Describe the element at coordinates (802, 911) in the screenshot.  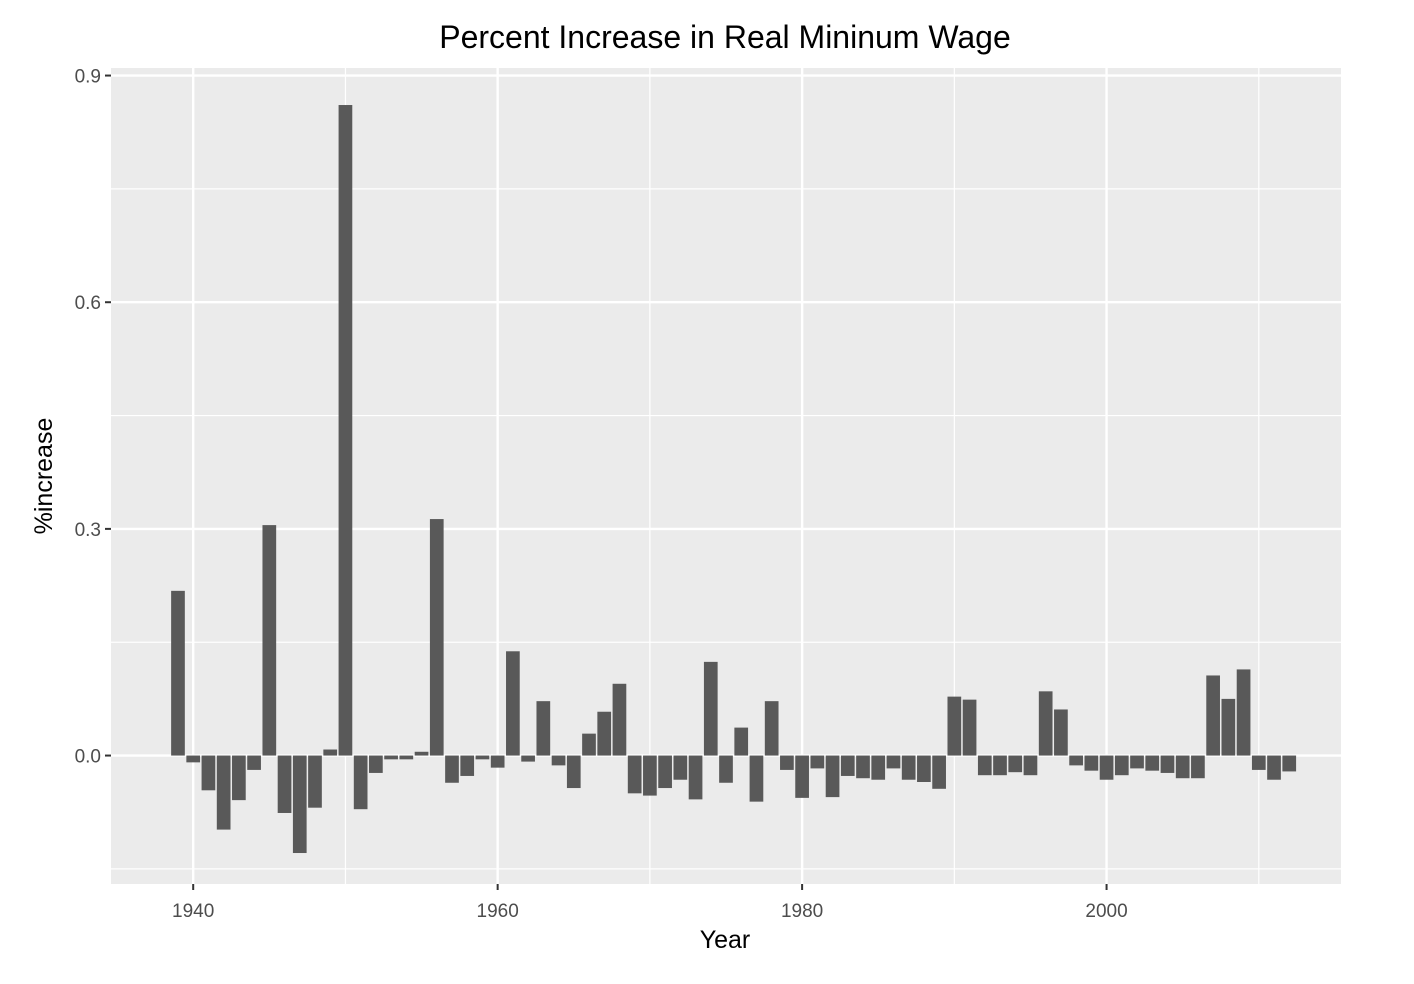
I see `x-tick-label: 1980` at that location.